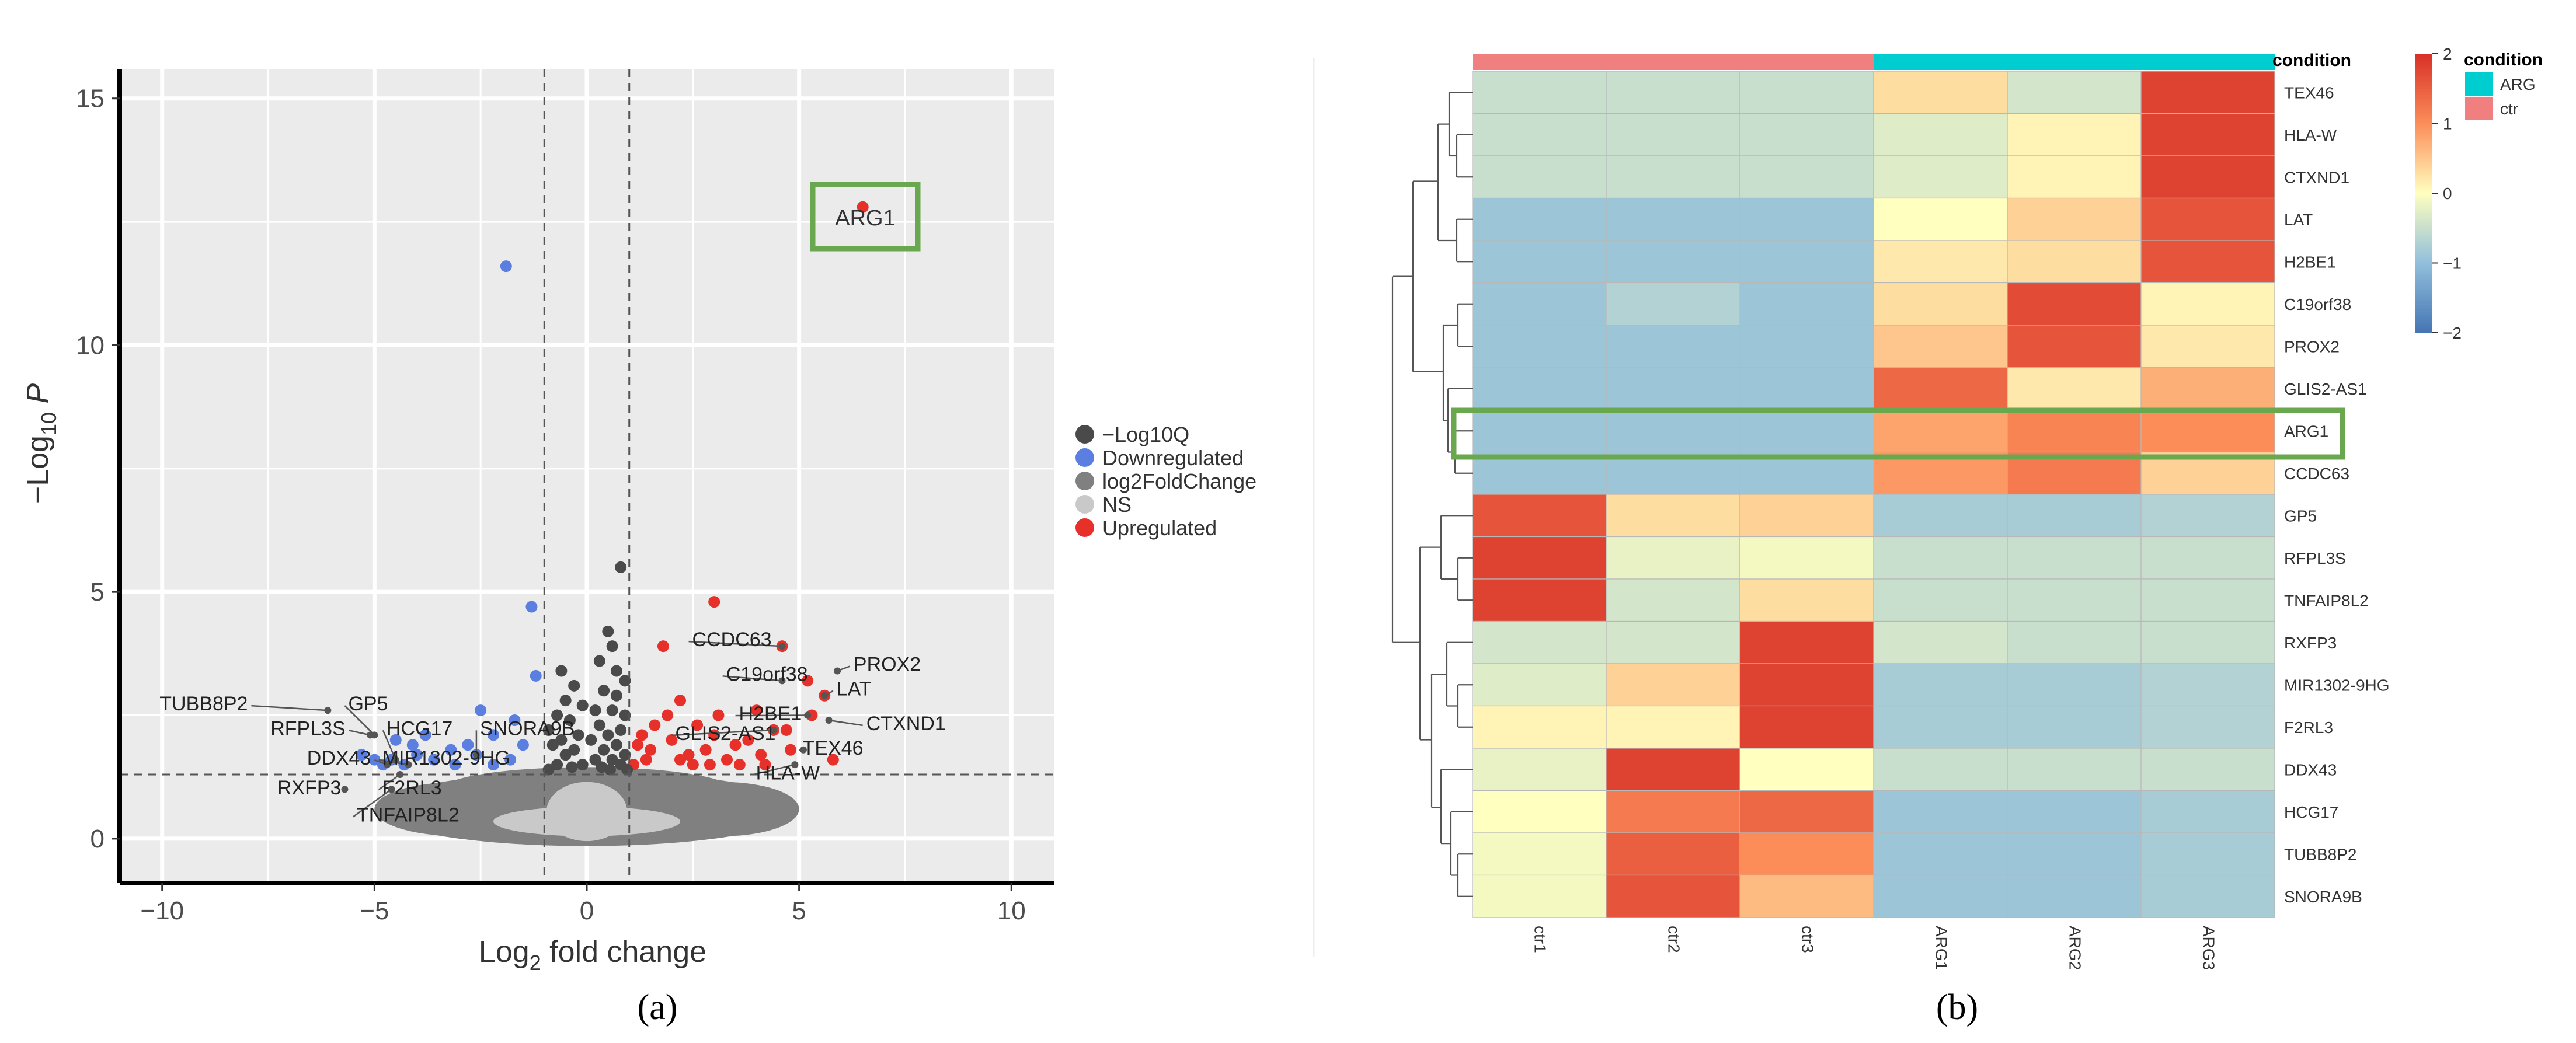 This screenshot has width=2576, height=1043. I want to click on condition-bar-segment-ctr1, so click(1540, 62).